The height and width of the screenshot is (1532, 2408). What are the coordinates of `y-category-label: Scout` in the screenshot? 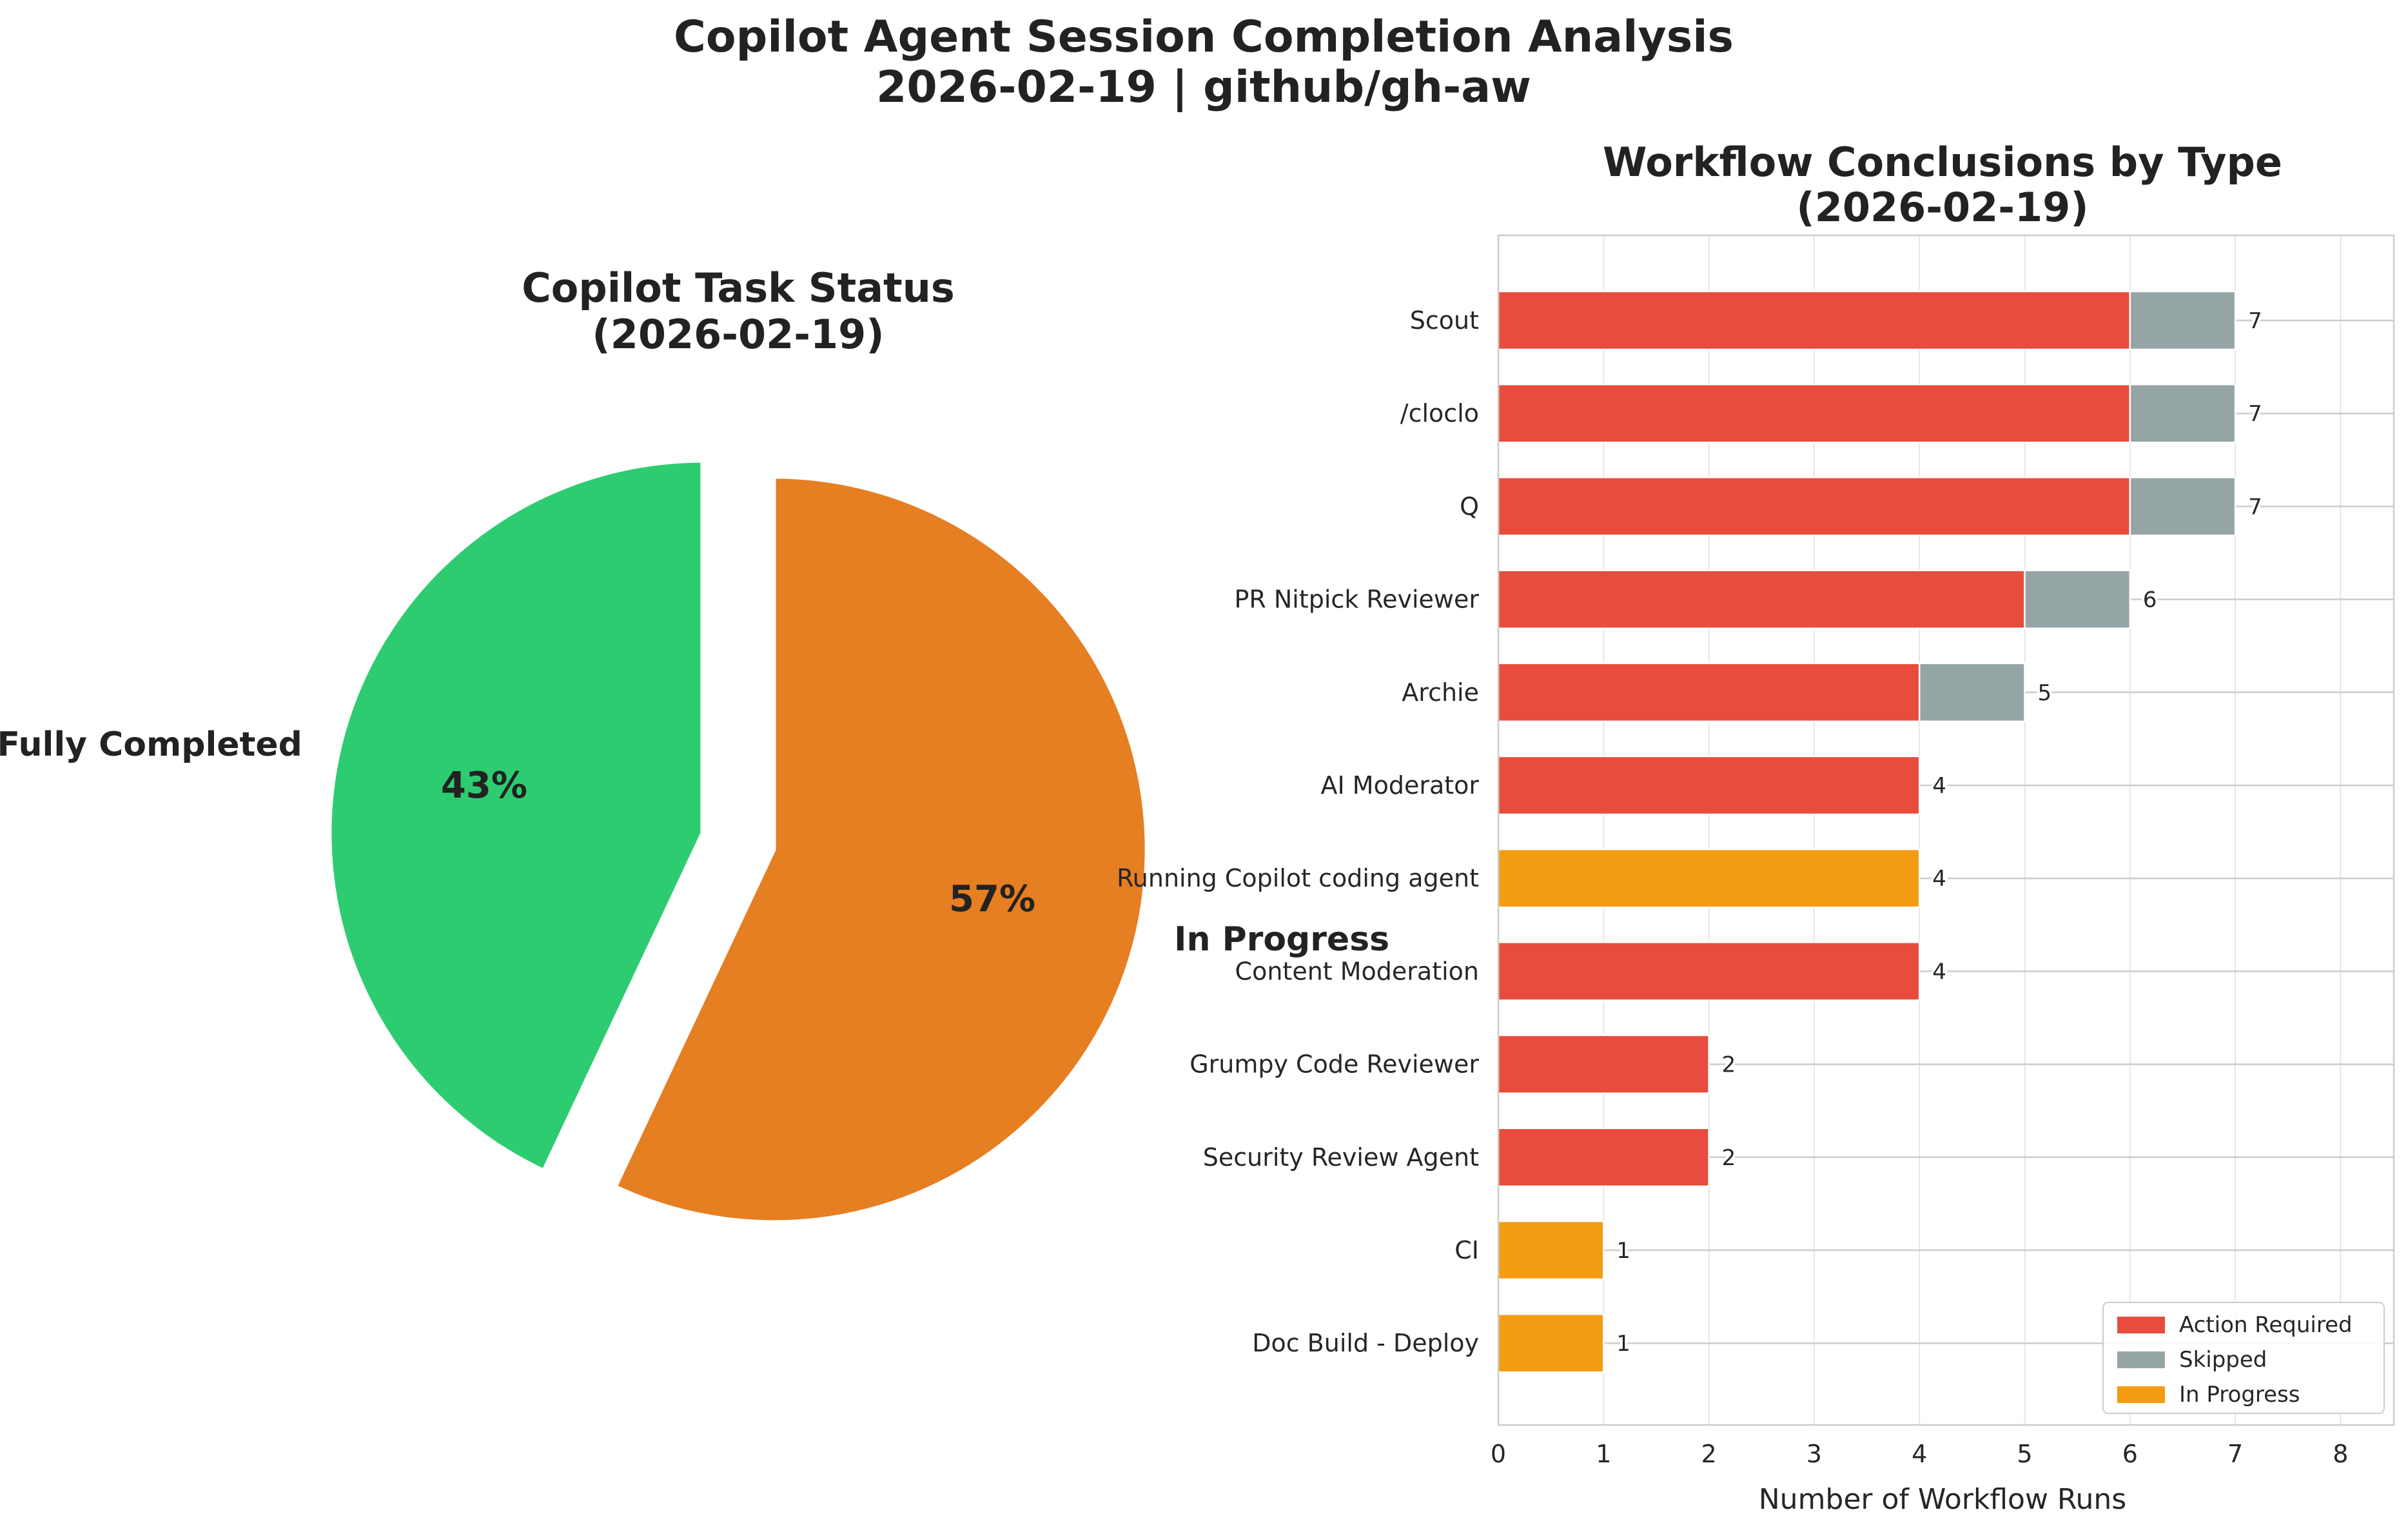 It's located at (1444, 320).